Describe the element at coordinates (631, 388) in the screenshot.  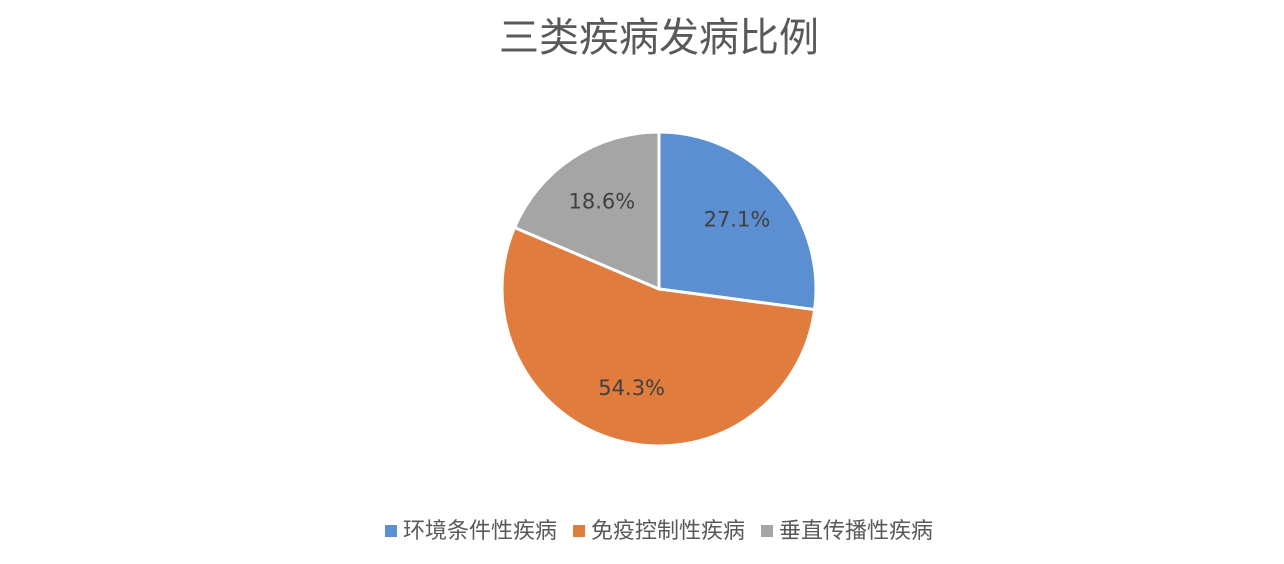
I see `data-label: 54.3%` at that location.